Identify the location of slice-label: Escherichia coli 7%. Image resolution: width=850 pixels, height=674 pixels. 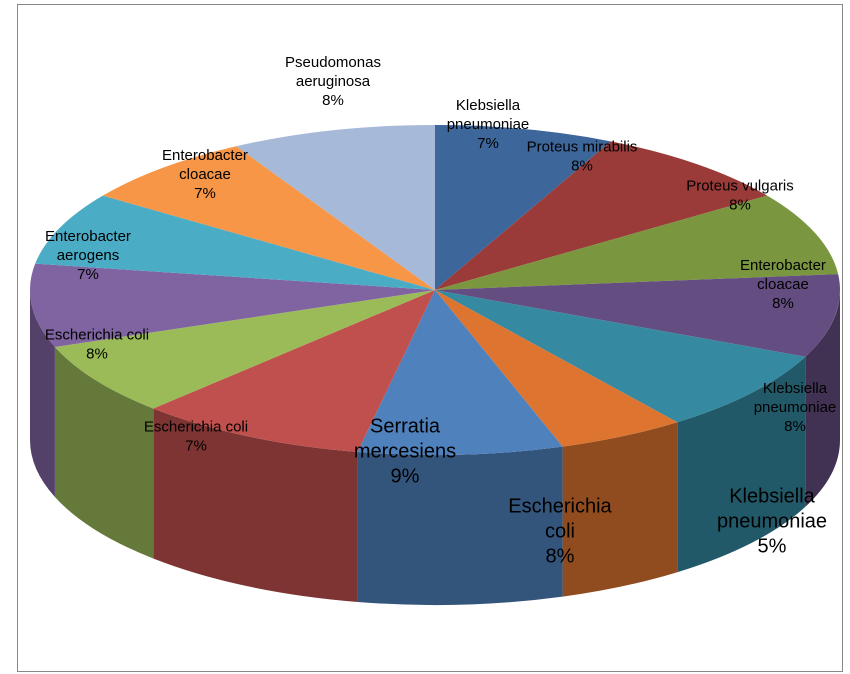
(196, 437).